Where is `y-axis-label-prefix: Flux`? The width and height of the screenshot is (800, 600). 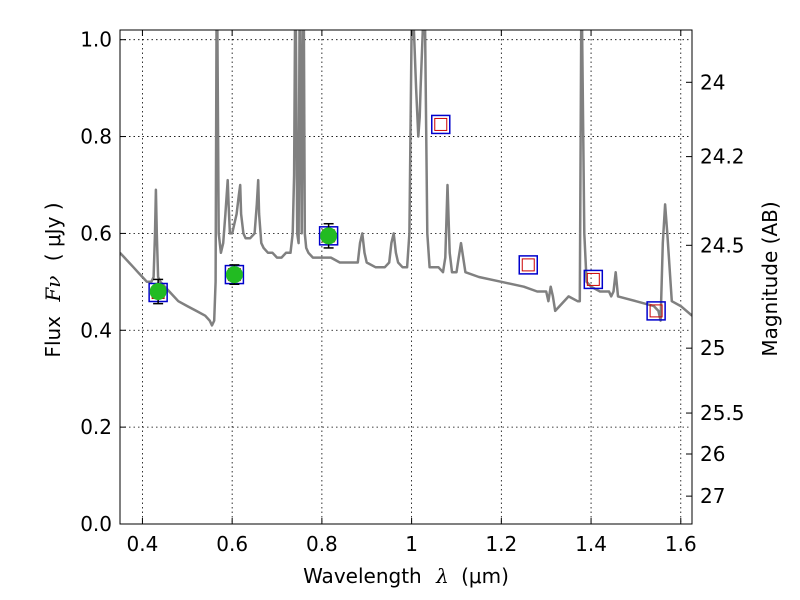 y-axis-label-prefix: Flux is located at coordinates (53, 337).